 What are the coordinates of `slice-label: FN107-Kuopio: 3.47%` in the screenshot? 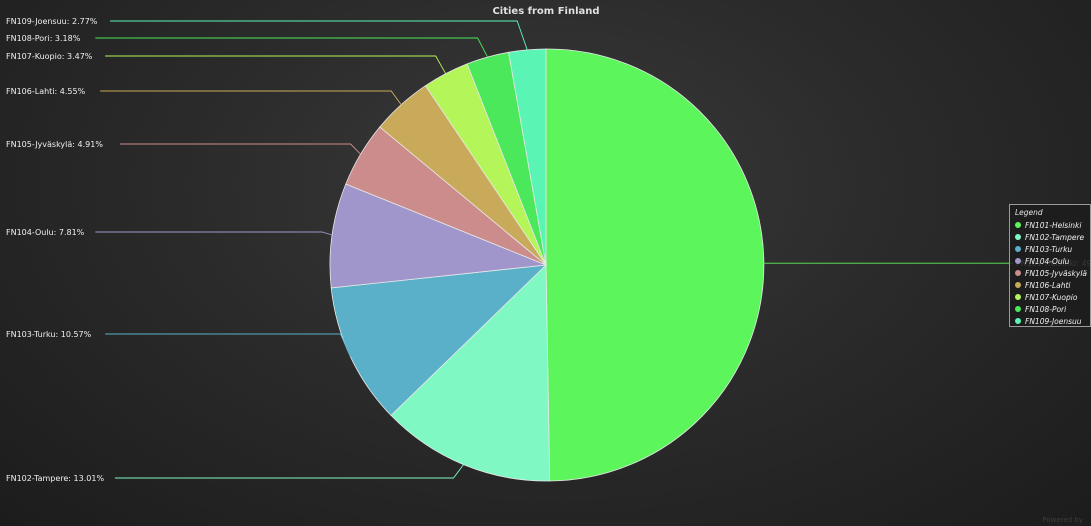 It's located at (49, 56).